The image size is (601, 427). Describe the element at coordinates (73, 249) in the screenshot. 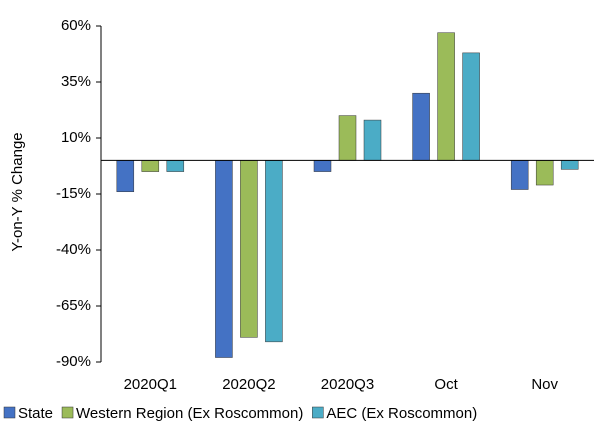

I see `y-tick-label: -40%` at that location.